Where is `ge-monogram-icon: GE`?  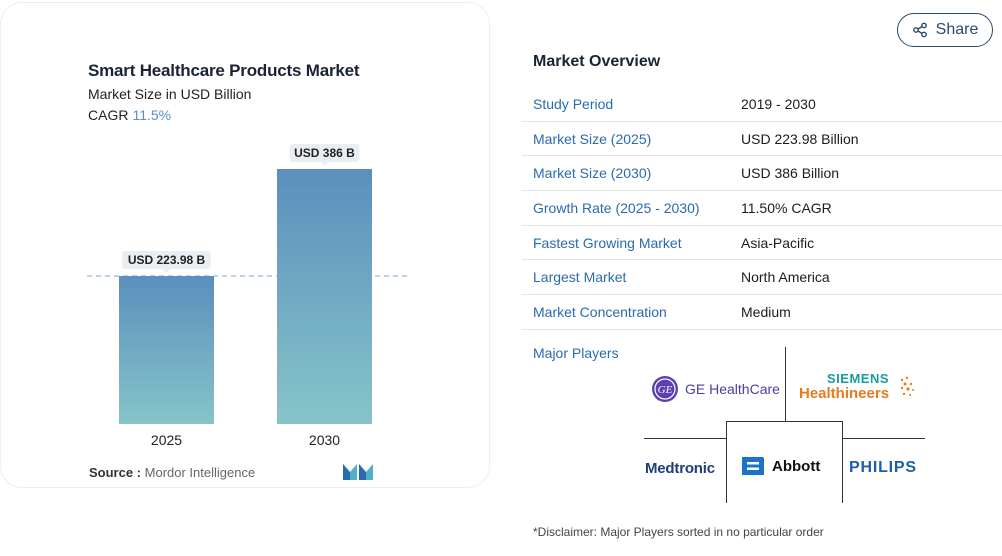 ge-monogram-icon: GE is located at coordinates (665, 389).